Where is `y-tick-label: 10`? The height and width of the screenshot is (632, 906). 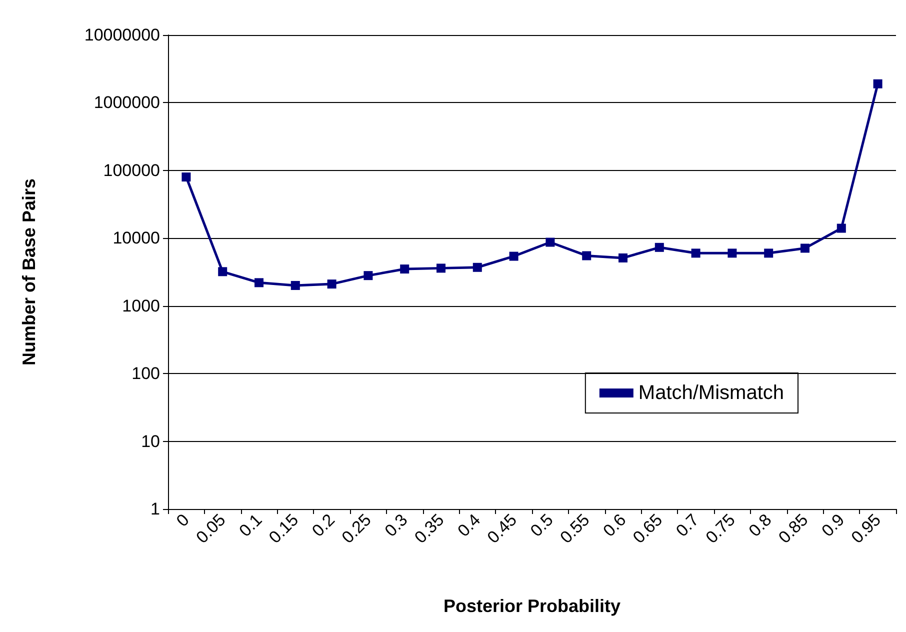 y-tick-label: 10 is located at coordinates (150, 441).